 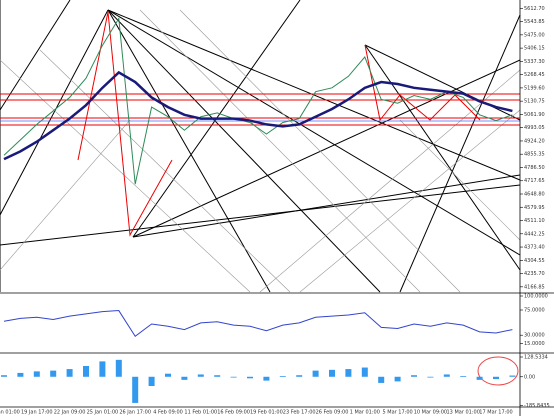 I want to click on y-tick-label: 4166.85, so click(x=534, y=287).